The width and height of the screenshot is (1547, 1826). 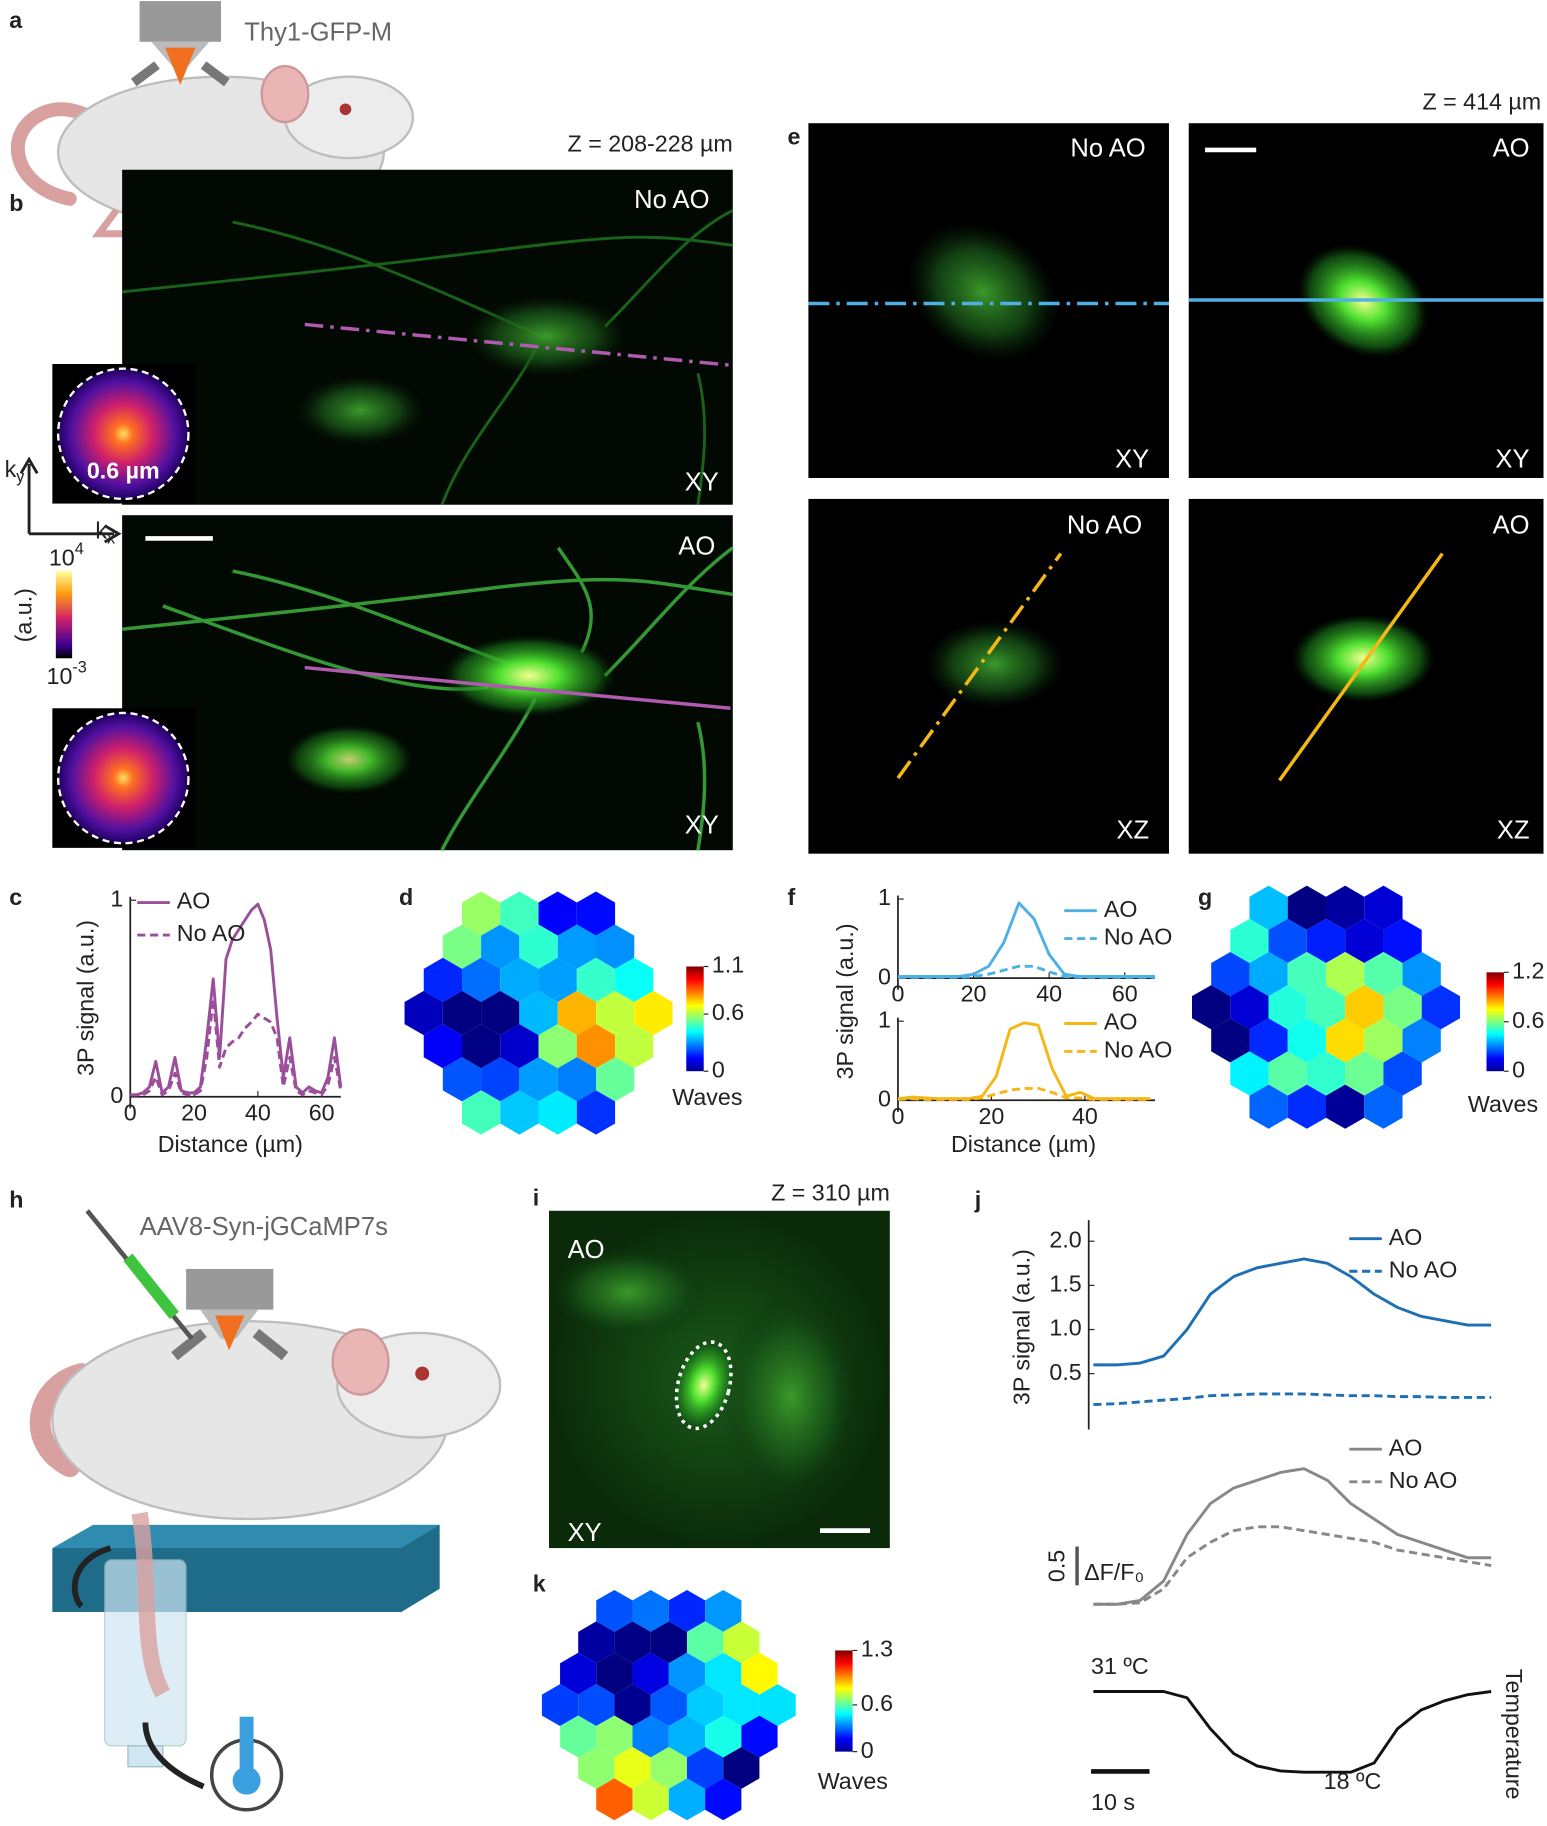 I want to click on x-tick-label: 40, so click(x=1085, y=1116).